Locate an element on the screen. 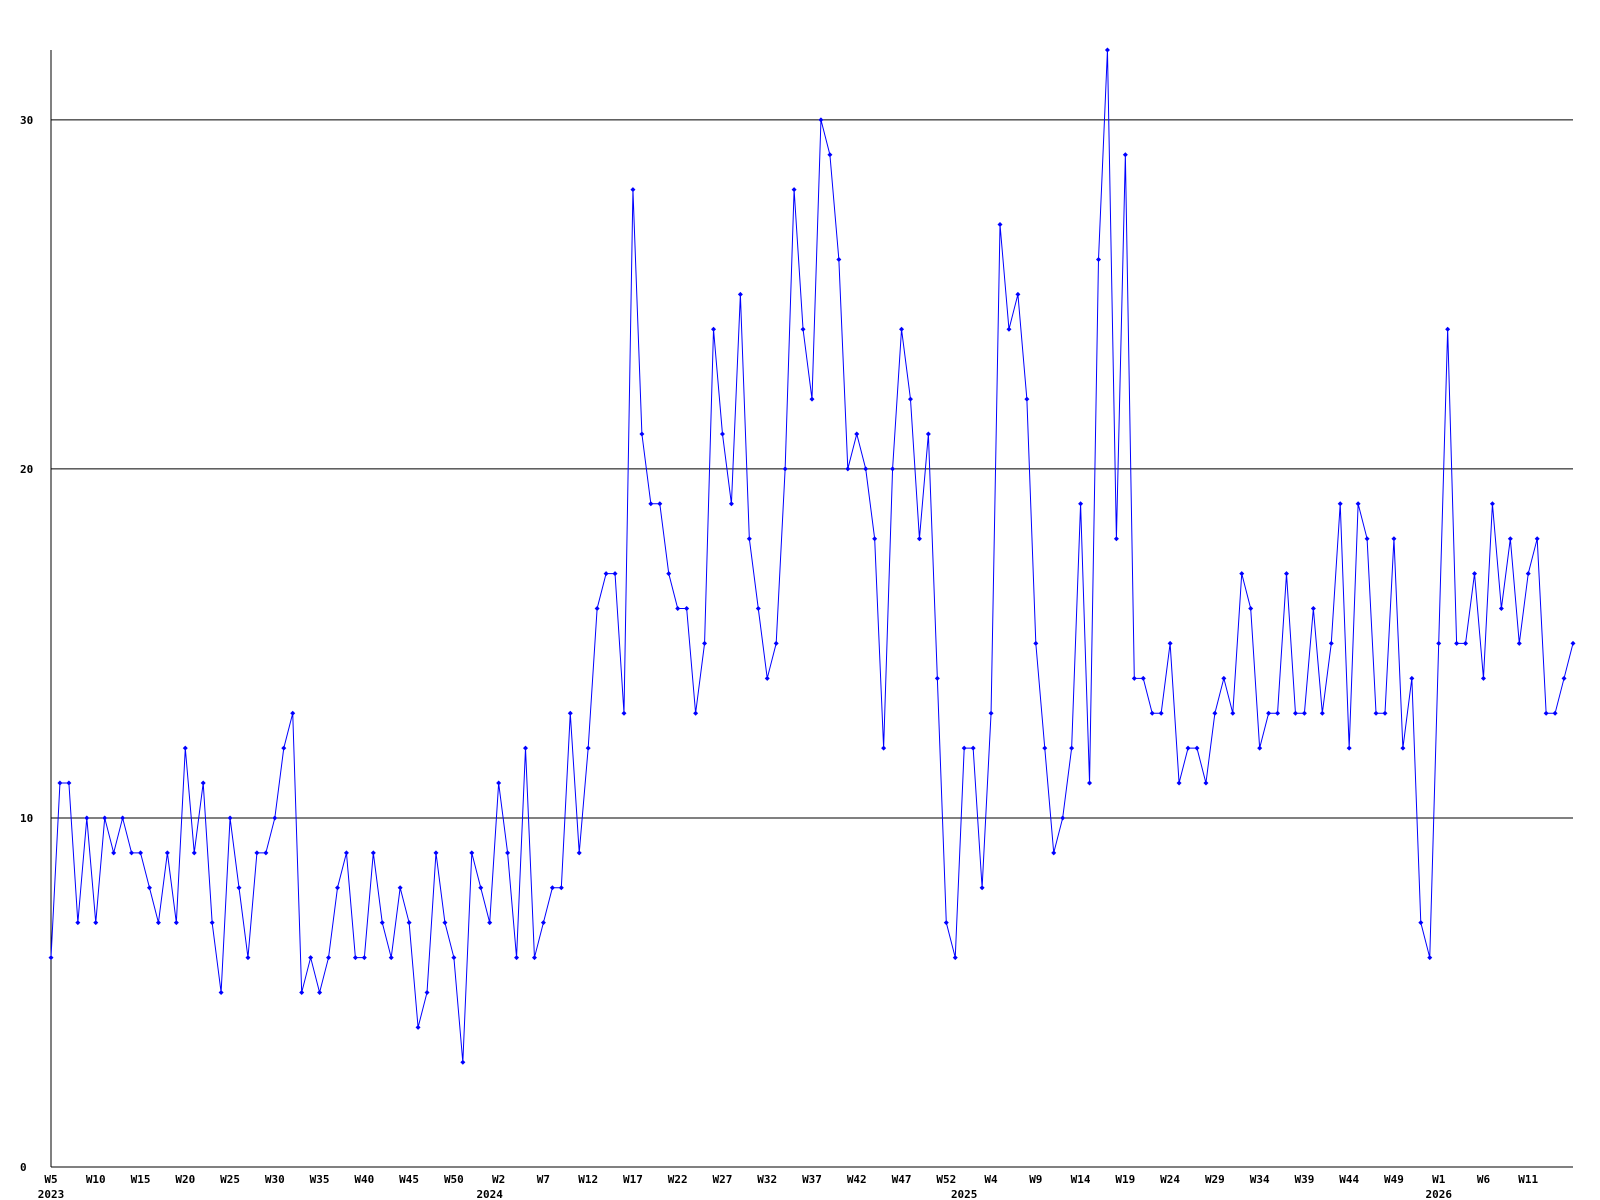 The width and height of the screenshot is (1600, 1200). x-tick-label: W34 is located at coordinates (1260, 1179).